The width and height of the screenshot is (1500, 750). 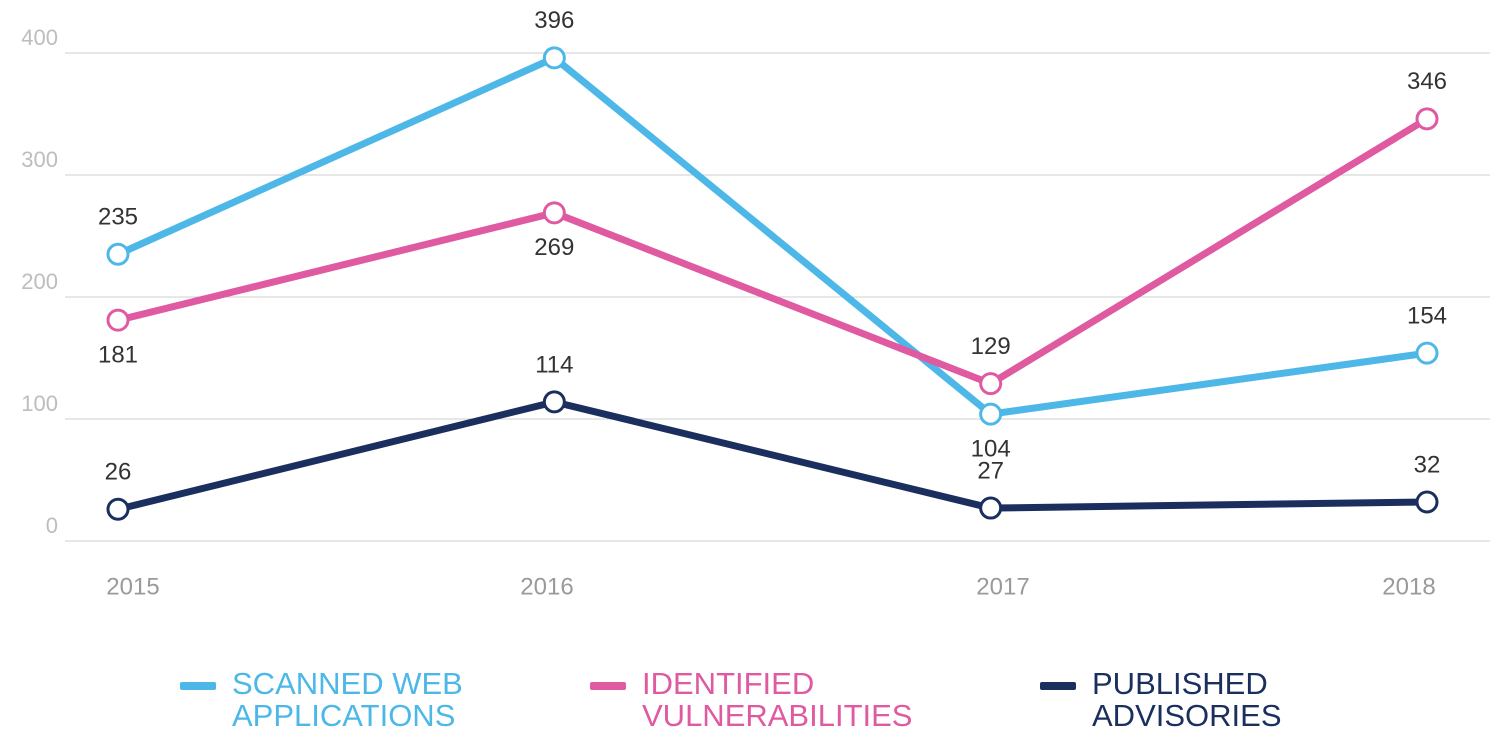 I want to click on legend-item: PUBLISHED ADVISORIES, so click(x=1186, y=700).